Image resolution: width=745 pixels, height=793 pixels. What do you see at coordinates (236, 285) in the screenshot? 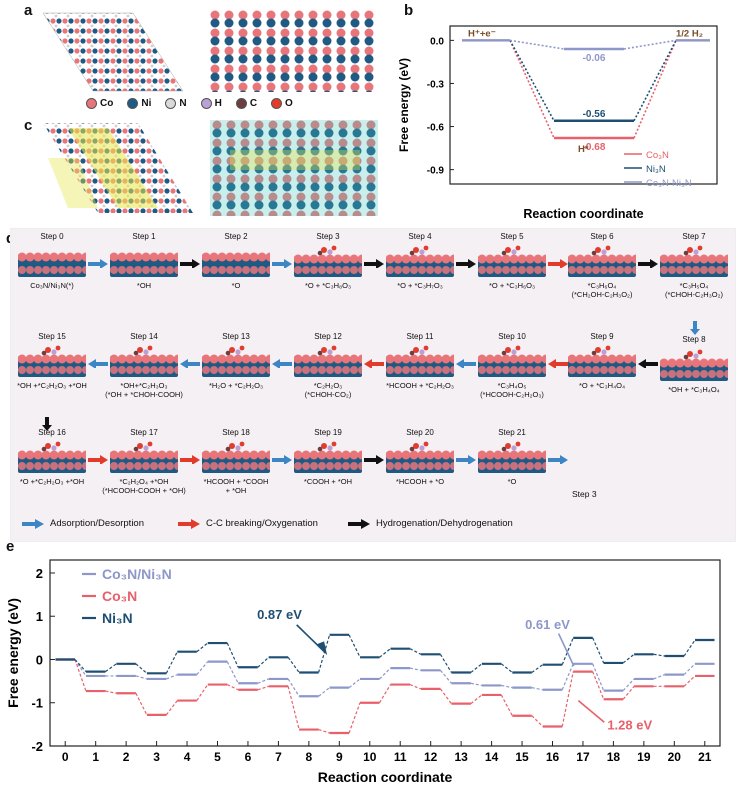
I see `step-caption: *O` at bounding box center [236, 285].